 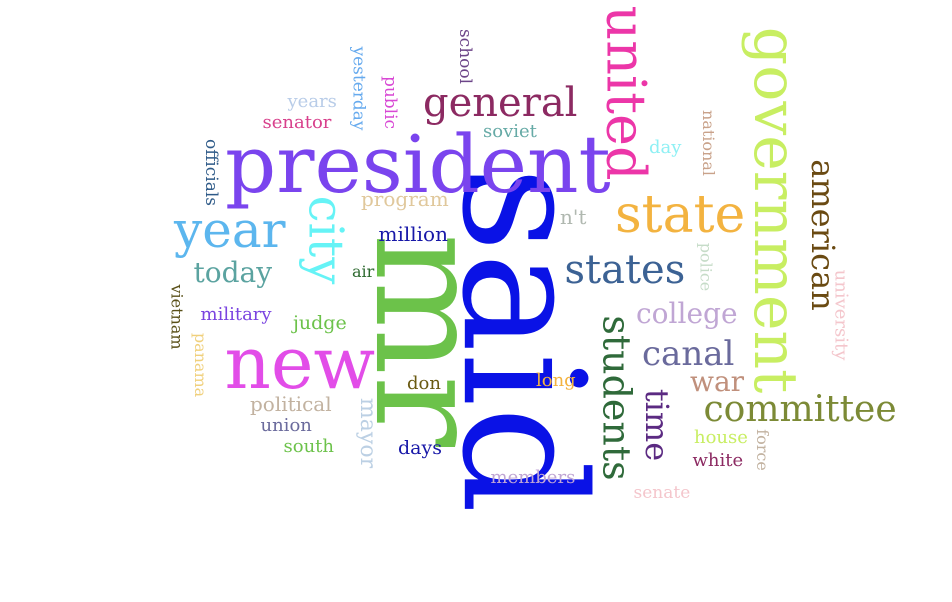 What do you see at coordinates (616, 398) in the screenshot?
I see `word: students` at bounding box center [616, 398].